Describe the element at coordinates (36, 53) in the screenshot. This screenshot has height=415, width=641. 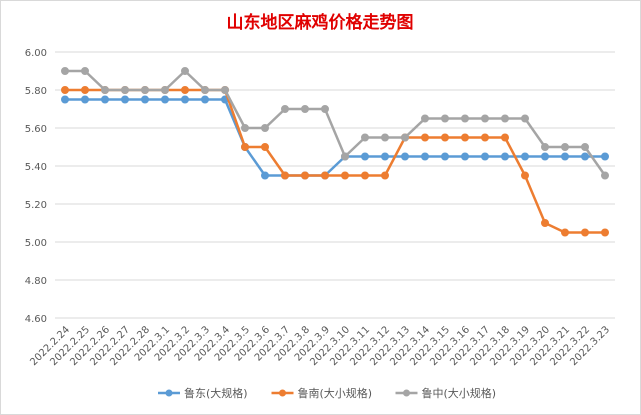
I see `y-tick-label: 6.00` at that location.